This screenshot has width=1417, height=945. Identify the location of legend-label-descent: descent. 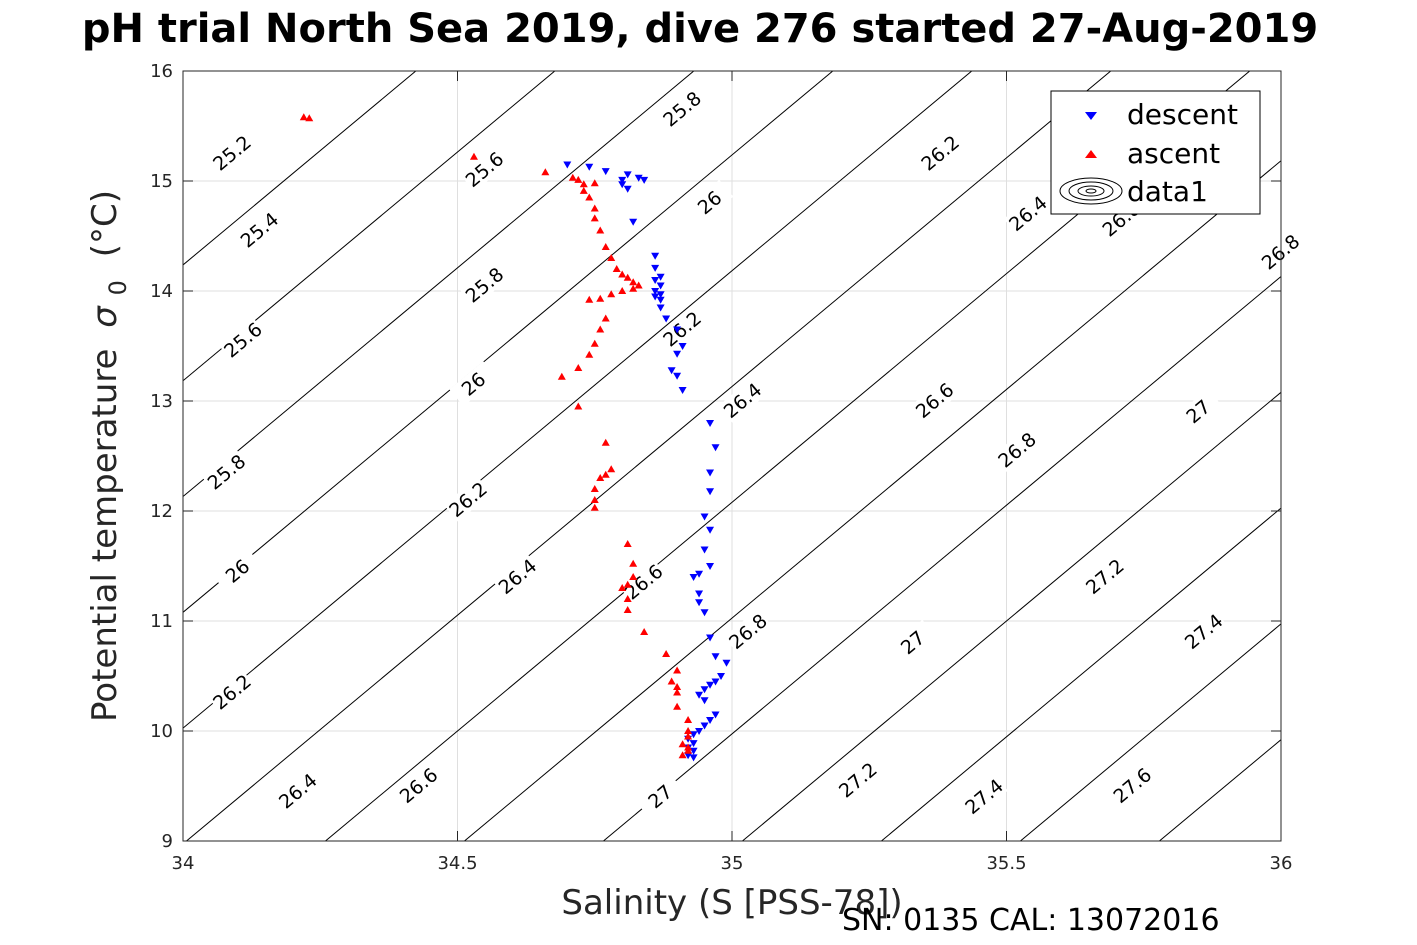
(1182, 114).